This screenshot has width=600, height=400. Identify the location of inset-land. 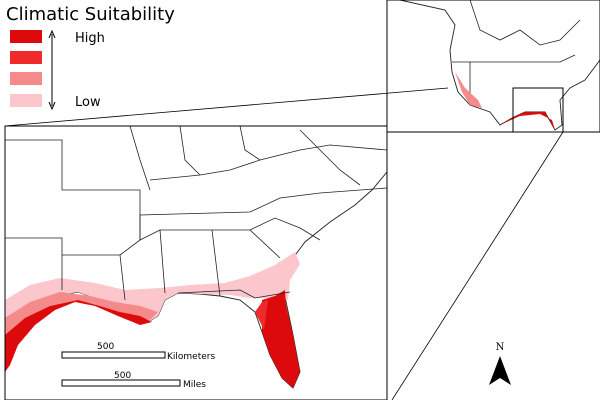
(499, 65).